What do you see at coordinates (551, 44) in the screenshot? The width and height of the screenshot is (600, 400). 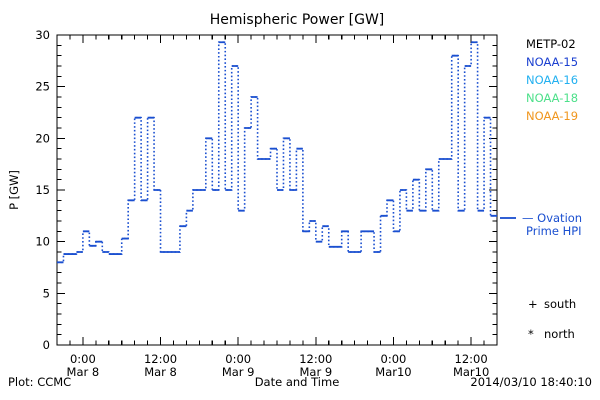 I see `legend-entry-metp-02: METP-02` at bounding box center [551, 44].